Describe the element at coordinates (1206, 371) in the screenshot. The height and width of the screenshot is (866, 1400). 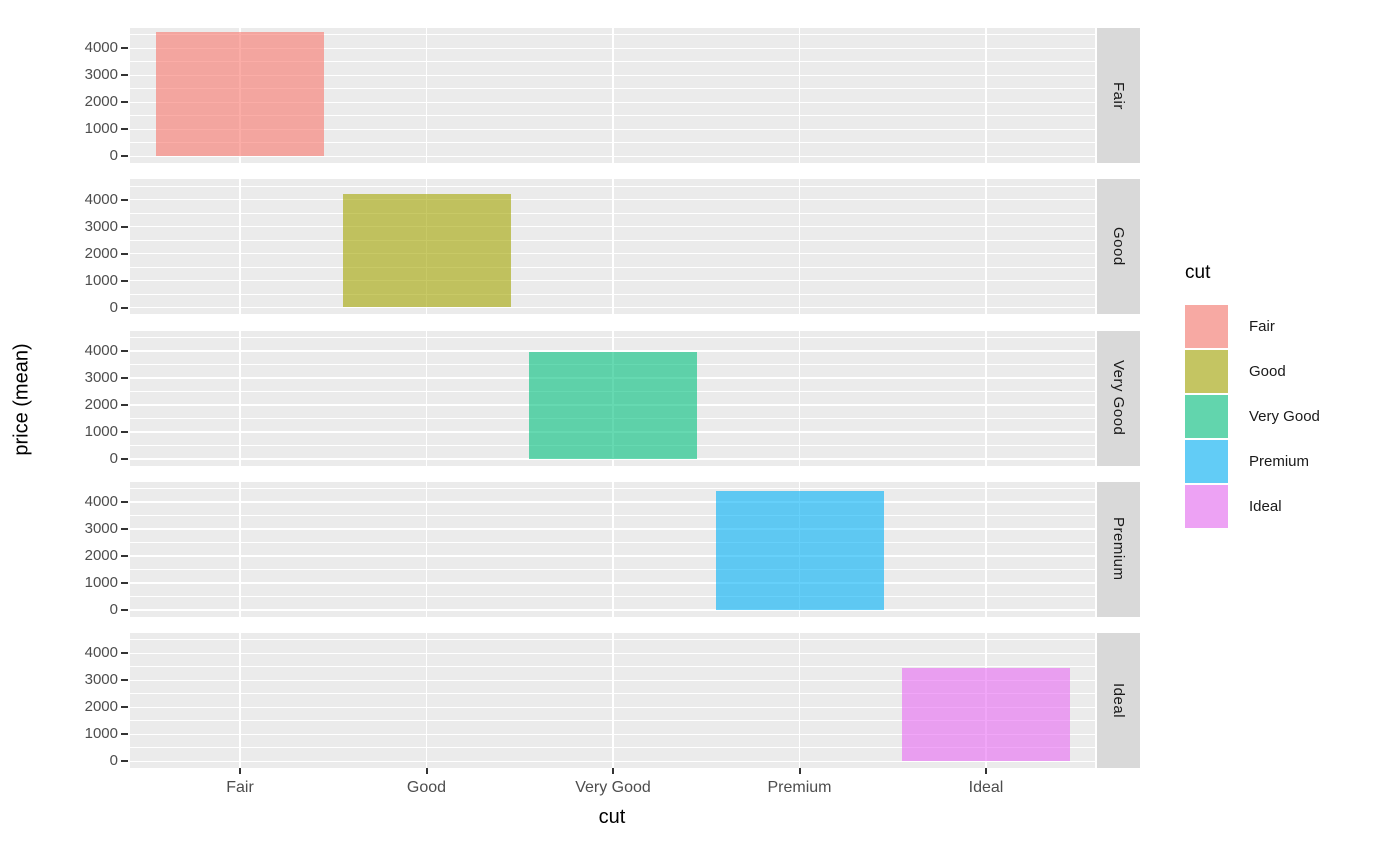
I see `legend-key-good` at that location.